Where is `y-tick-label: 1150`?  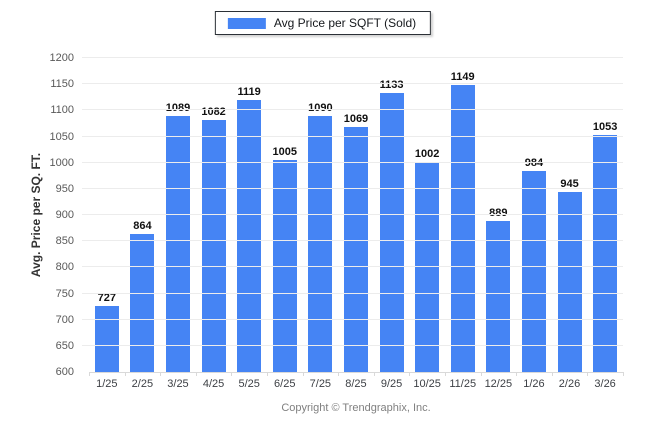
y-tick-label: 1150 is located at coordinates (62, 84).